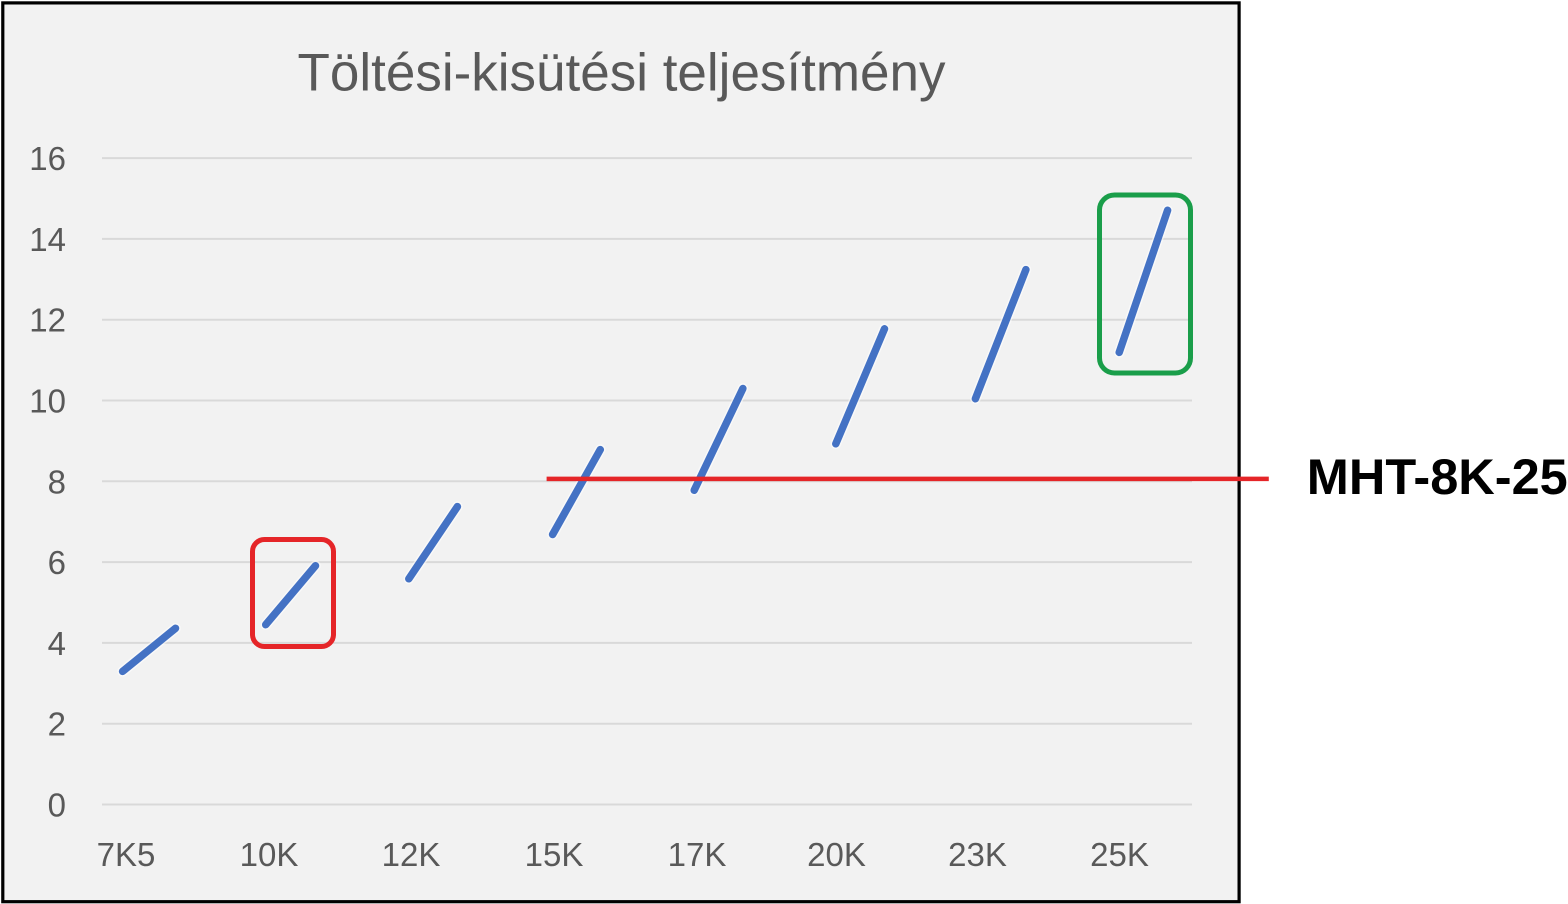 This screenshot has width=1568, height=904. What do you see at coordinates (57, 643) in the screenshot?
I see `svg-text: 4` at bounding box center [57, 643].